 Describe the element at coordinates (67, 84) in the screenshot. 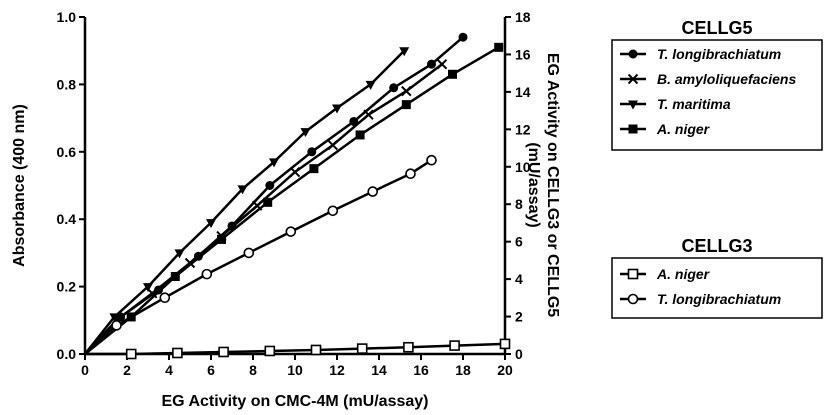

I see `y-tick-label: 0.8` at that location.